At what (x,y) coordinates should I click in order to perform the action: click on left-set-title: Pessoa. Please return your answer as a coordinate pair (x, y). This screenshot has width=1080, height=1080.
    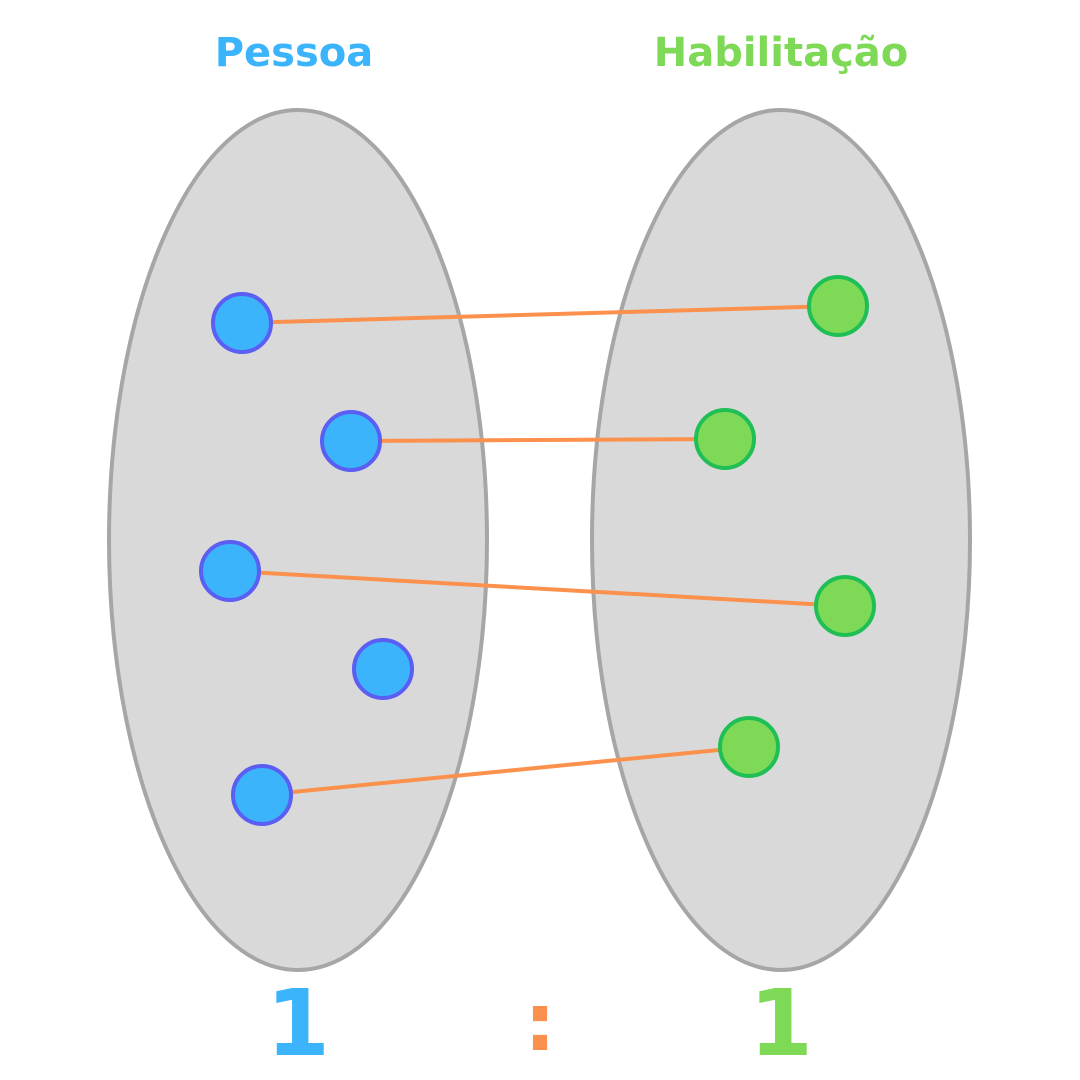
    Looking at the image, I should click on (294, 53).